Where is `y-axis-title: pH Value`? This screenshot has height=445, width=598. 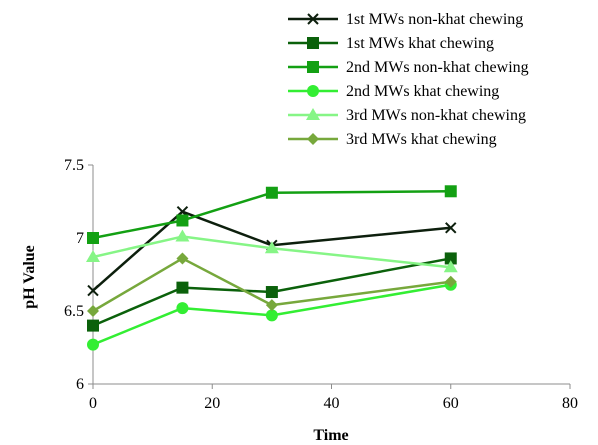
y-axis-title: pH Value is located at coordinates (29, 277).